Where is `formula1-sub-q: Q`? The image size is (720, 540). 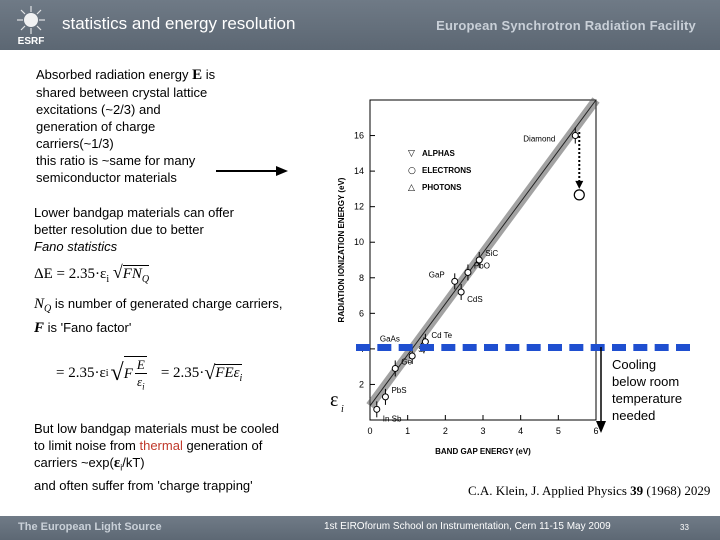 formula1-sub-q: Q is located at coordinates (145, 279).